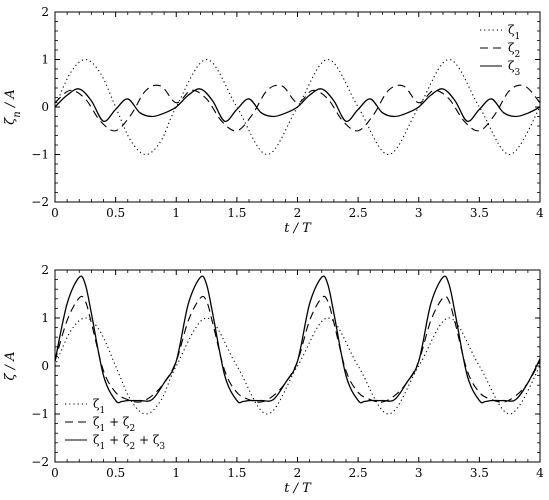 The image size is (549, 500). I want to click on legend-label-3: ζ1 + ζ2 + ζ3, so click(129, 442).